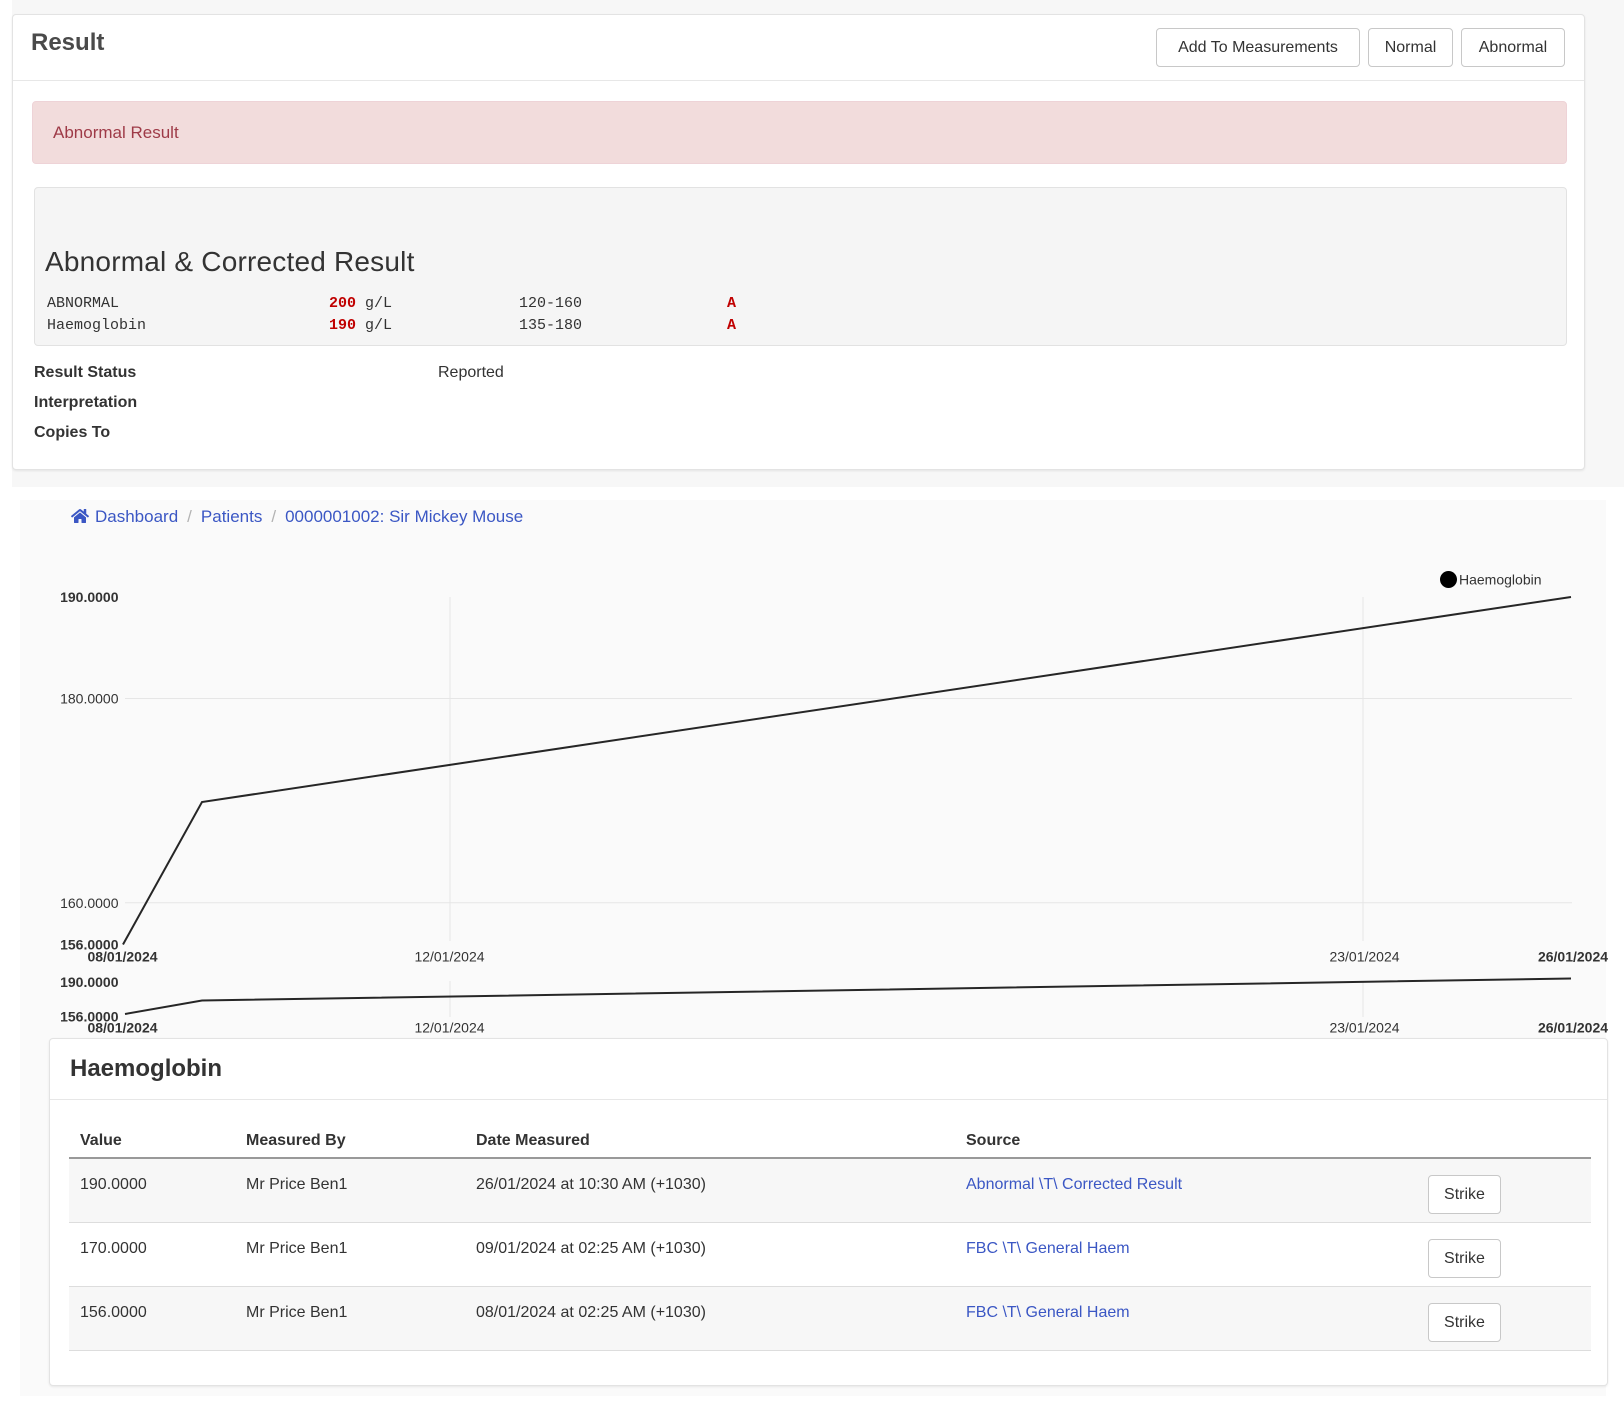 This screenshot has width=1624, height=1424. What do you see at coordinates (89, 699) in the screenshot?
I see `svg-text: 180.0000` at bounding box center [89, 699].